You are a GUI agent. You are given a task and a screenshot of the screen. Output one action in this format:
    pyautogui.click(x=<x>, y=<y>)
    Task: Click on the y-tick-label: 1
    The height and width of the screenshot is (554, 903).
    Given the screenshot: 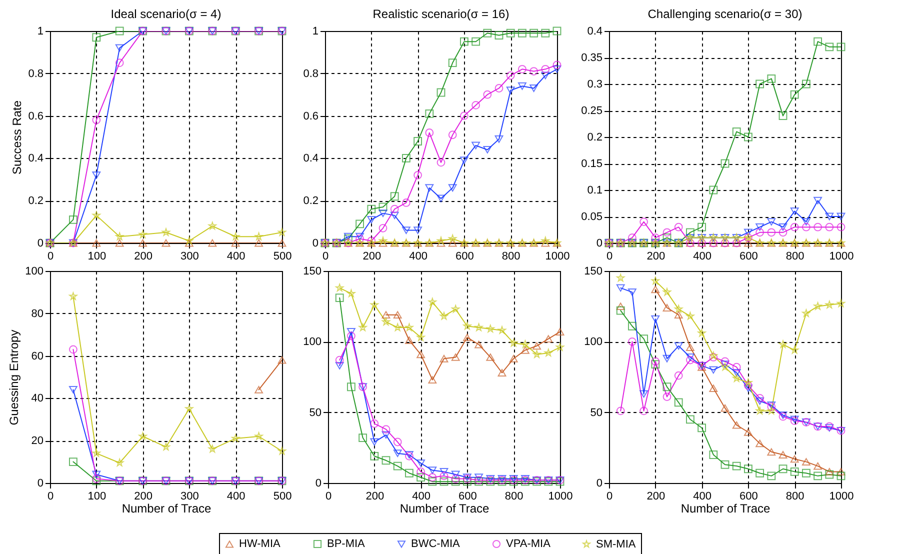 What is the action you would take?
    pyautogui.click(x=40, y=32)
    